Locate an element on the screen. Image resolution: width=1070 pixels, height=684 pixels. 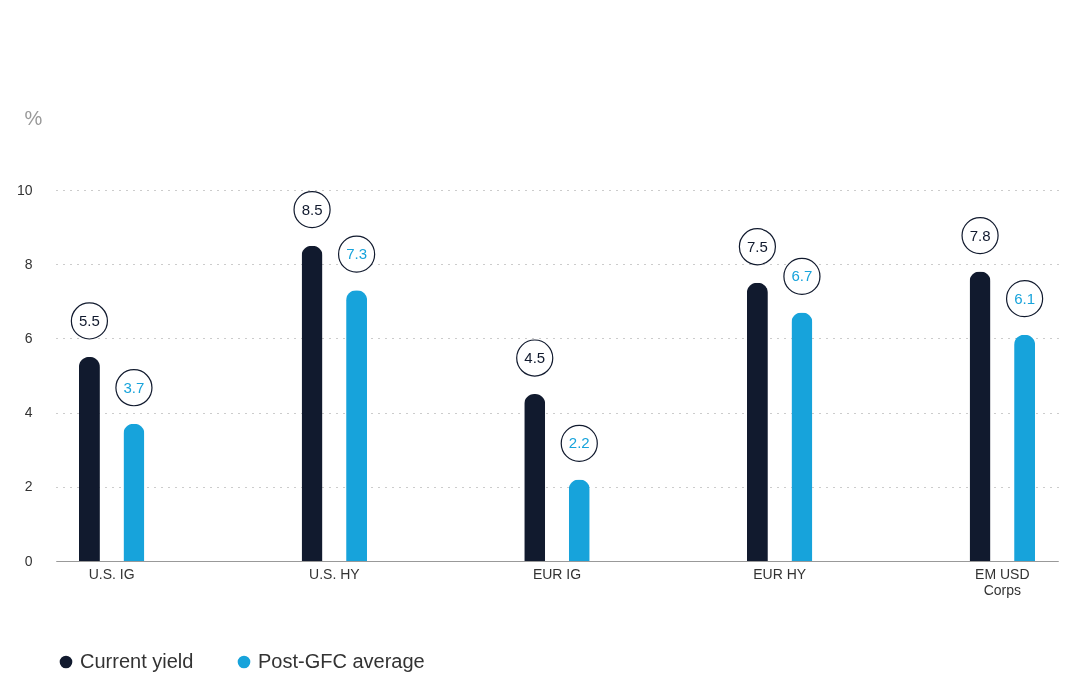
data-label: 8.5 is located at coordinates (312, 209).